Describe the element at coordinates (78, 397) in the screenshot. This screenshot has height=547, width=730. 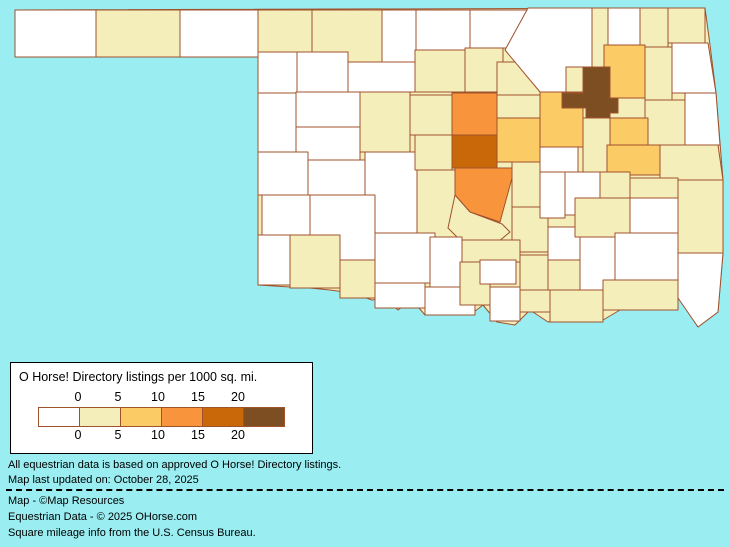
I see `legend-tick-top-0: 0` at that location.